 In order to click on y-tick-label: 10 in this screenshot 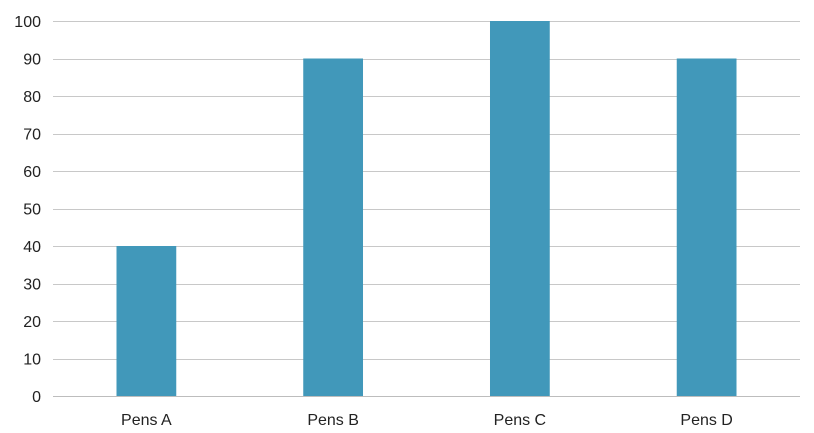, I will do `click(32, 360)`.